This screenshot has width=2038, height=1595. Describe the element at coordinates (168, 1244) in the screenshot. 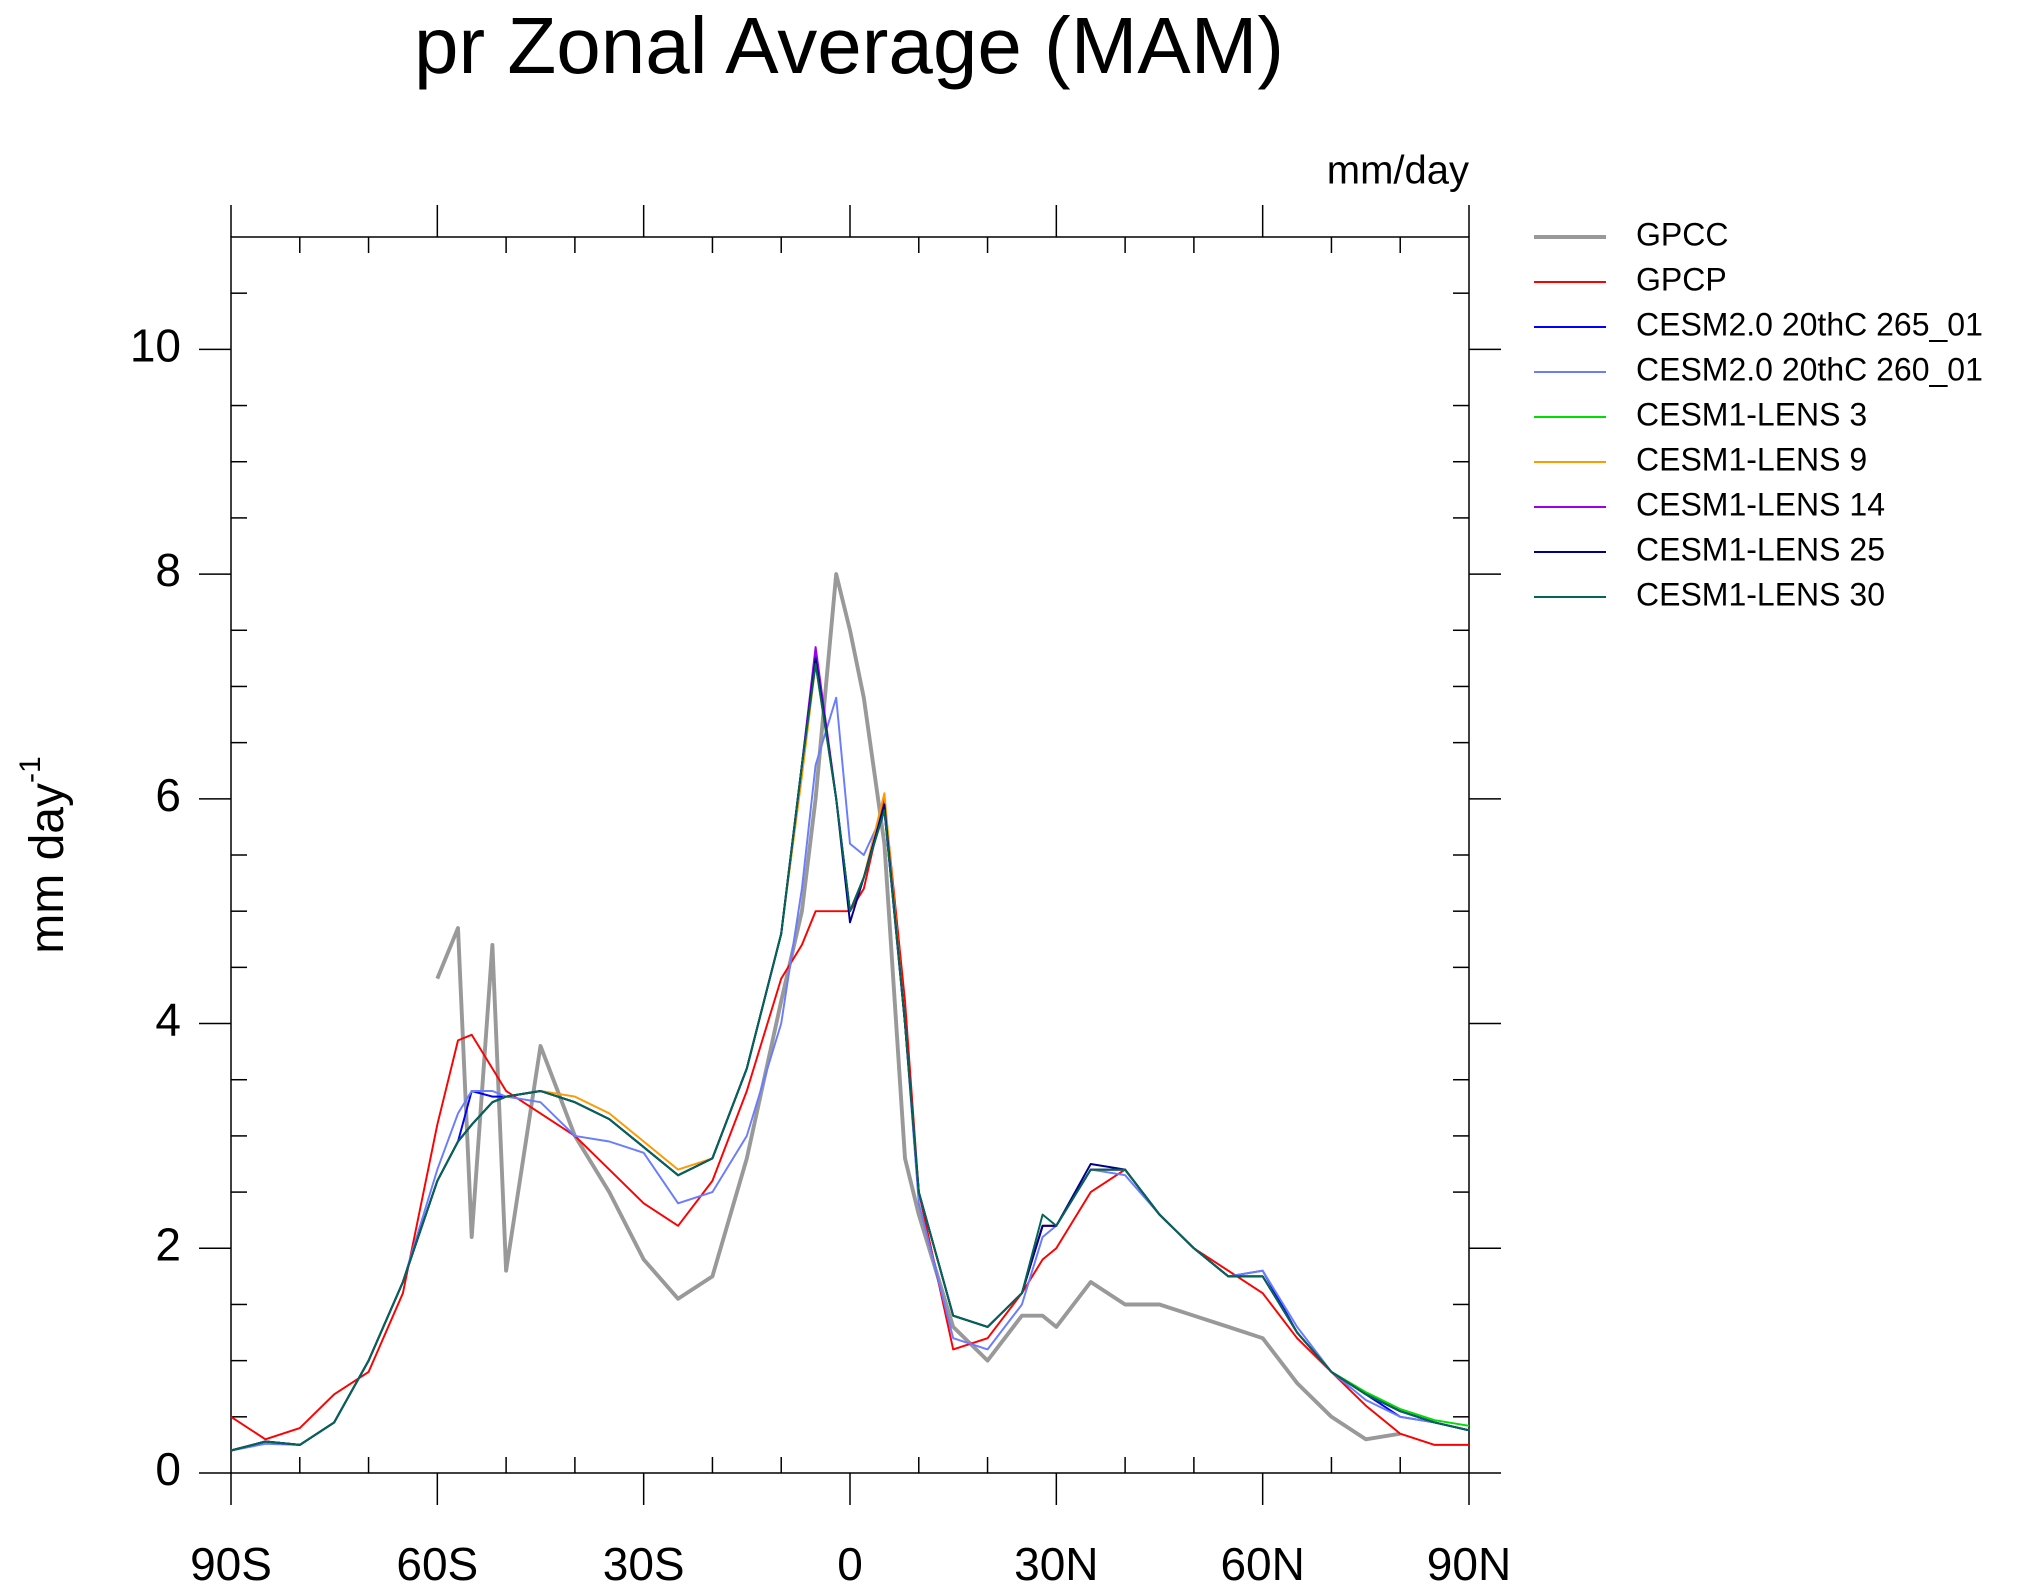

I see `y-tick-label: 2` at that location.